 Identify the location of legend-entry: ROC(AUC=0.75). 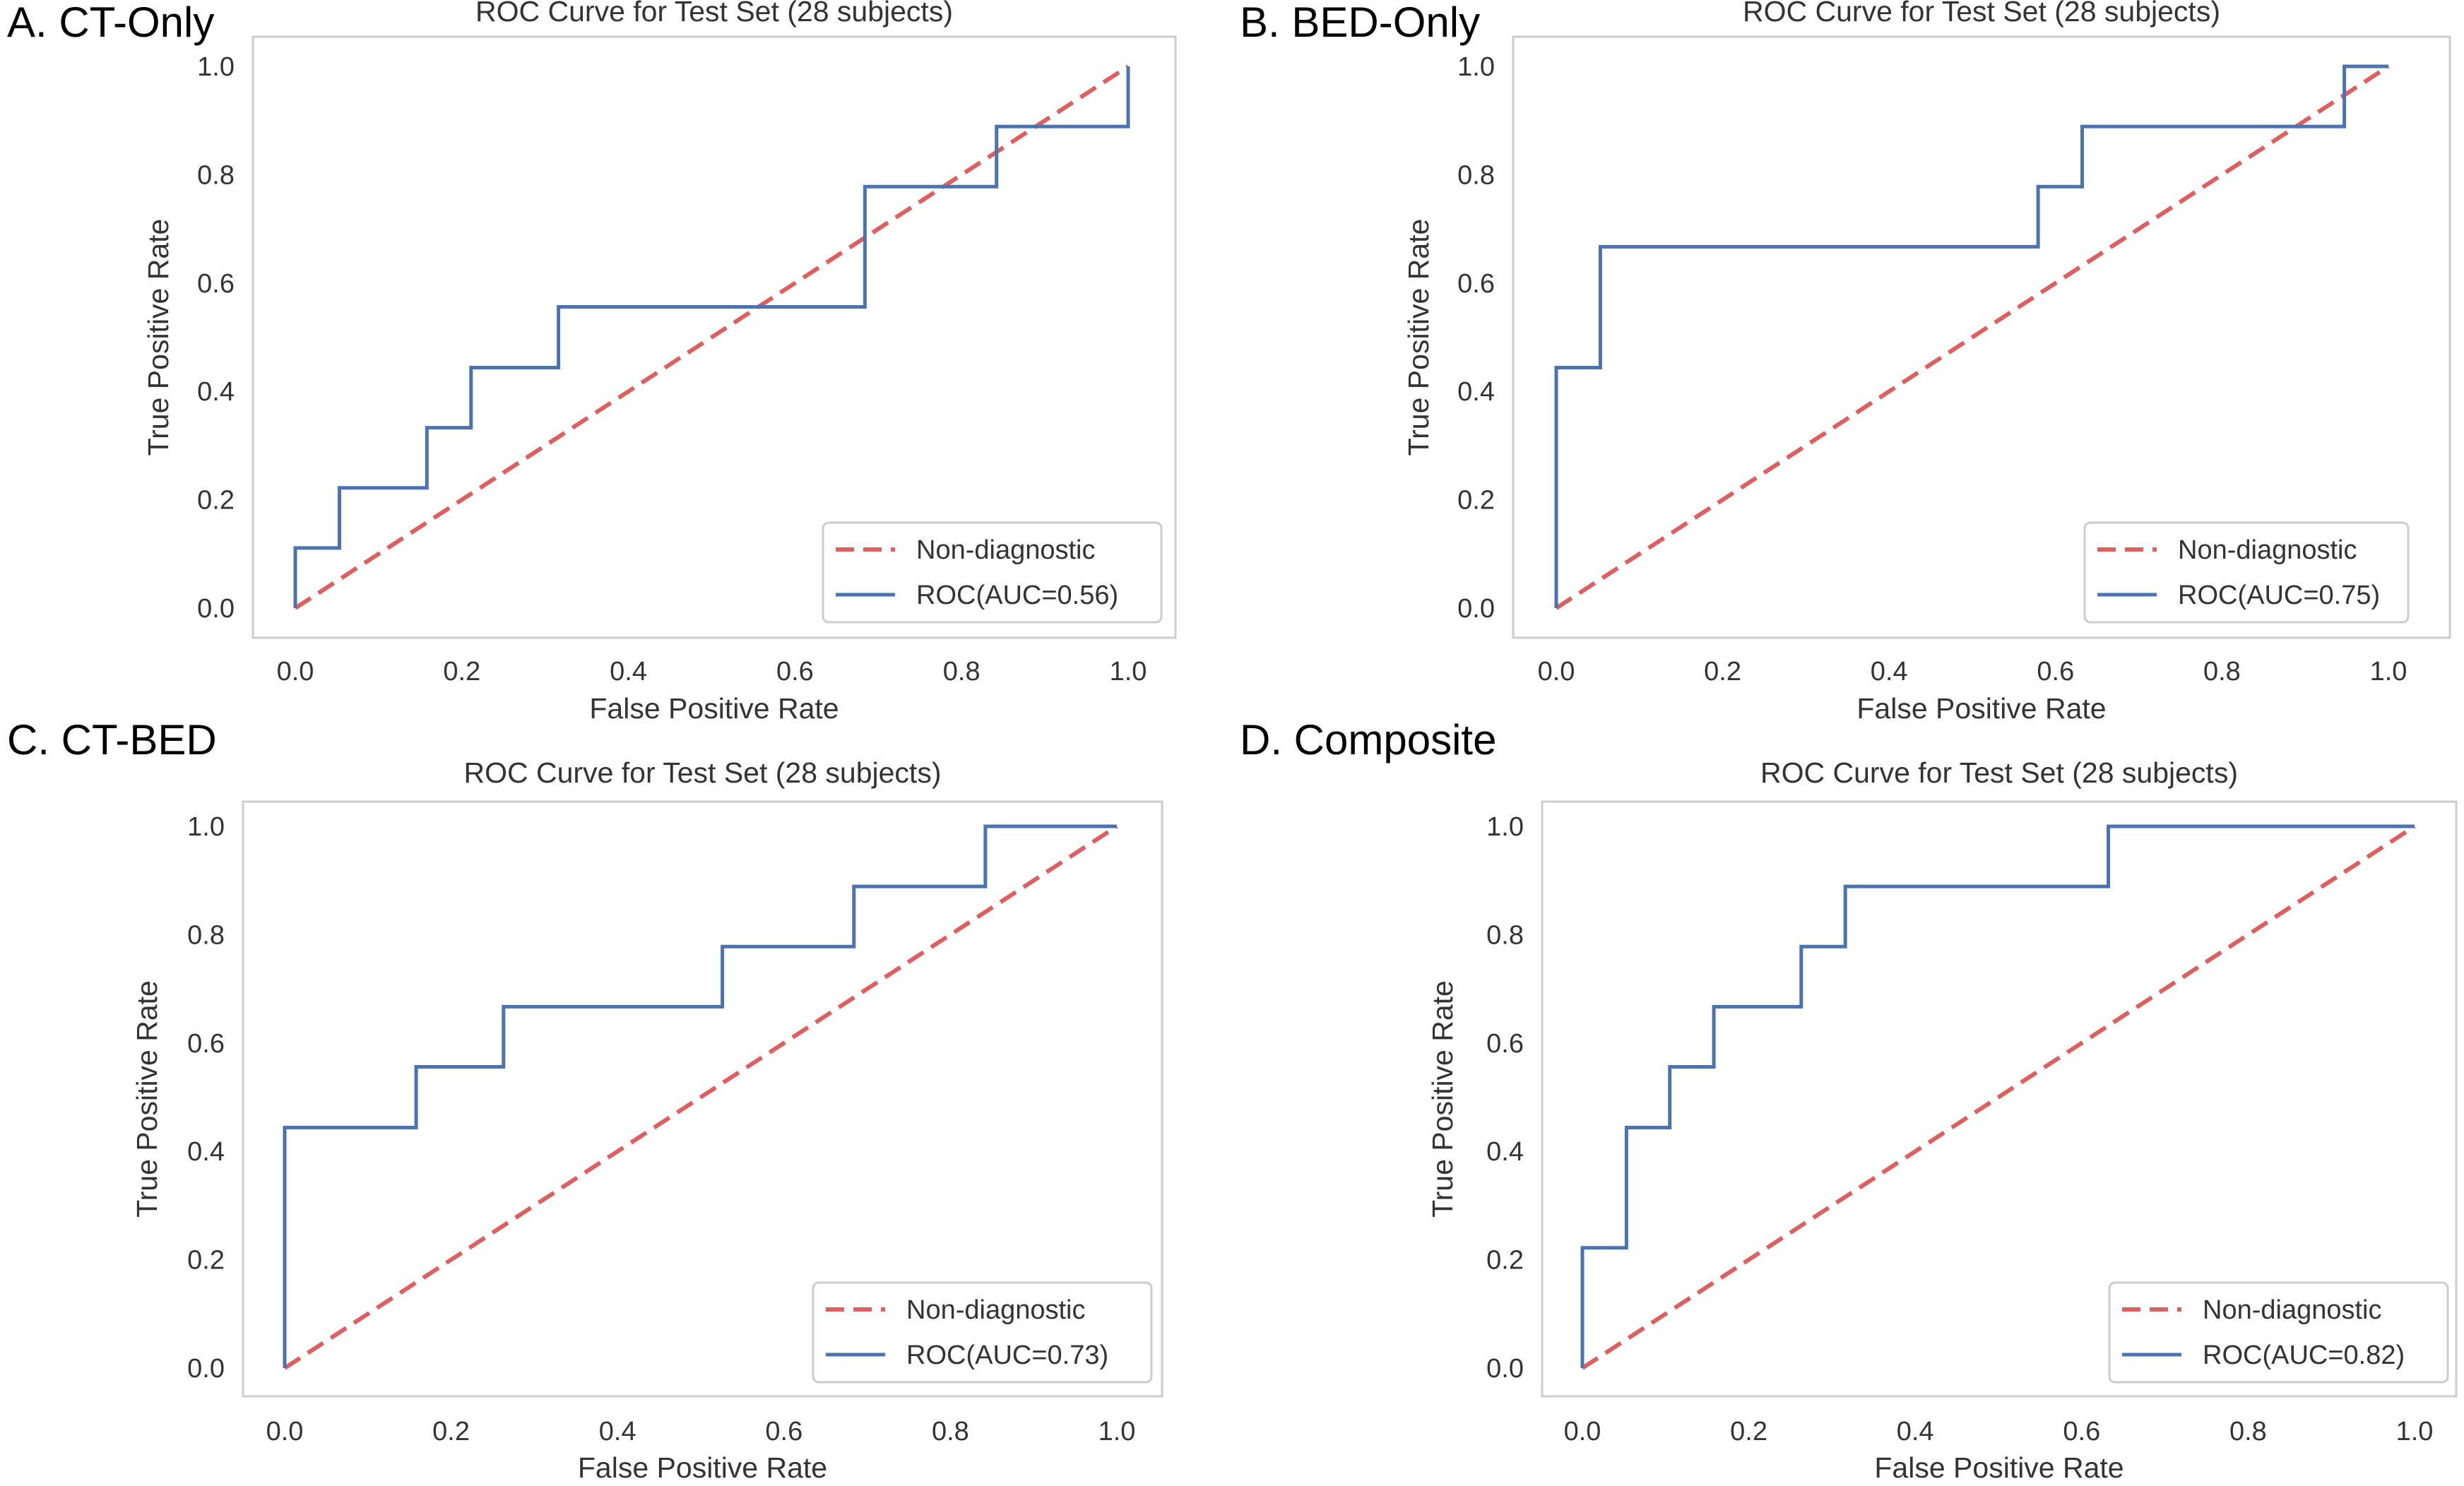
(2279, 595).